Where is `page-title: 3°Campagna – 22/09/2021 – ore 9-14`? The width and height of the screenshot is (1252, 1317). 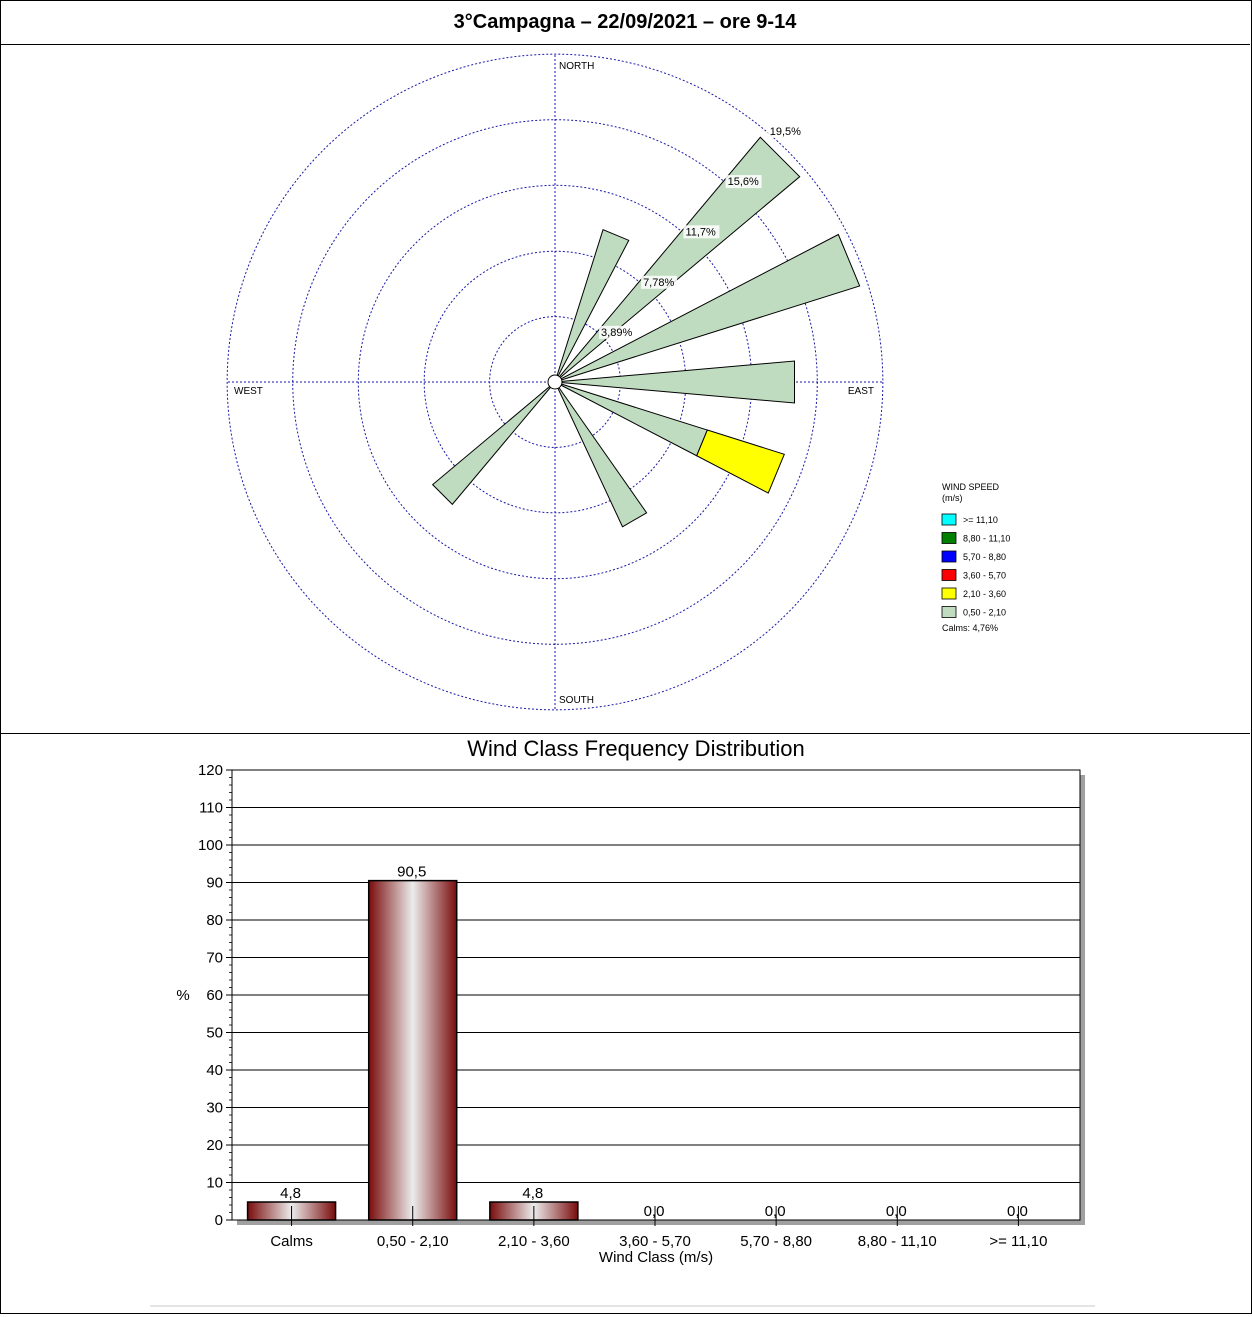 page-title: 3°Campagna – 22/09/2021 – ore 9-14 is located at coordinates (625, 22).